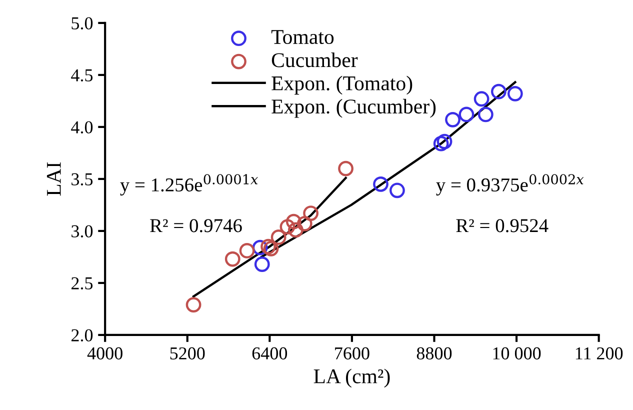  I want to click on x-tick-label: 4000, so click(104, 353).